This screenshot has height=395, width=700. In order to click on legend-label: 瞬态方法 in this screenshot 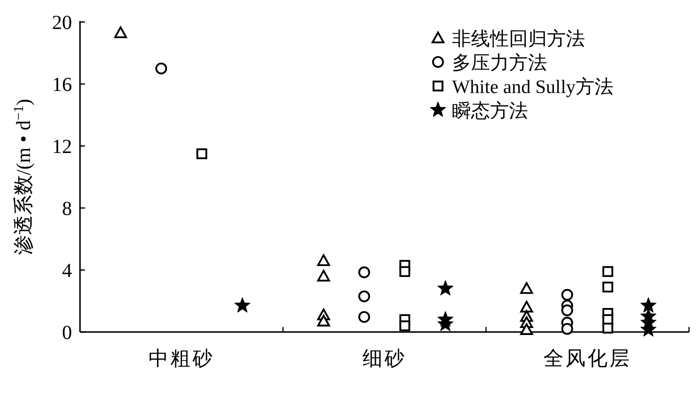, I will do `click(490, 111)`.